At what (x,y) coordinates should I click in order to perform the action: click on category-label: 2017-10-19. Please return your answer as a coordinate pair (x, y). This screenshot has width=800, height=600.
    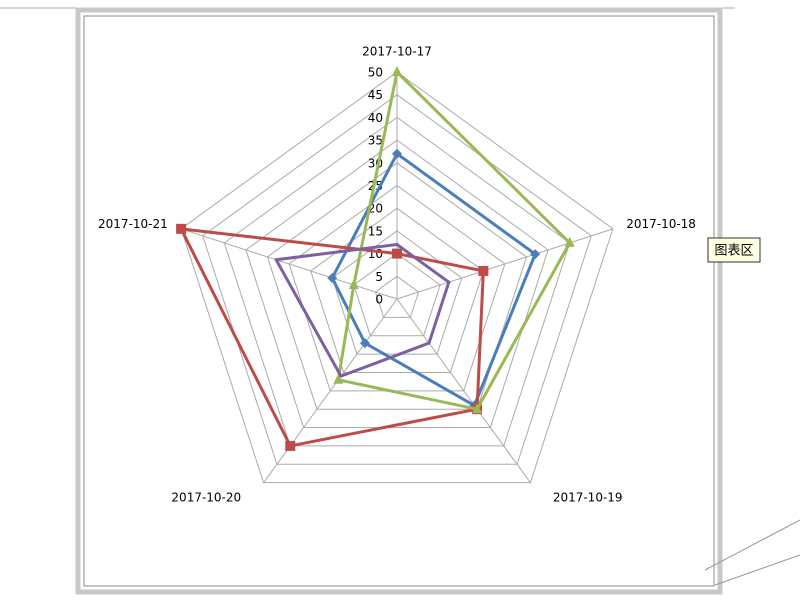
    Looking at the image, I should click on (588, 497).